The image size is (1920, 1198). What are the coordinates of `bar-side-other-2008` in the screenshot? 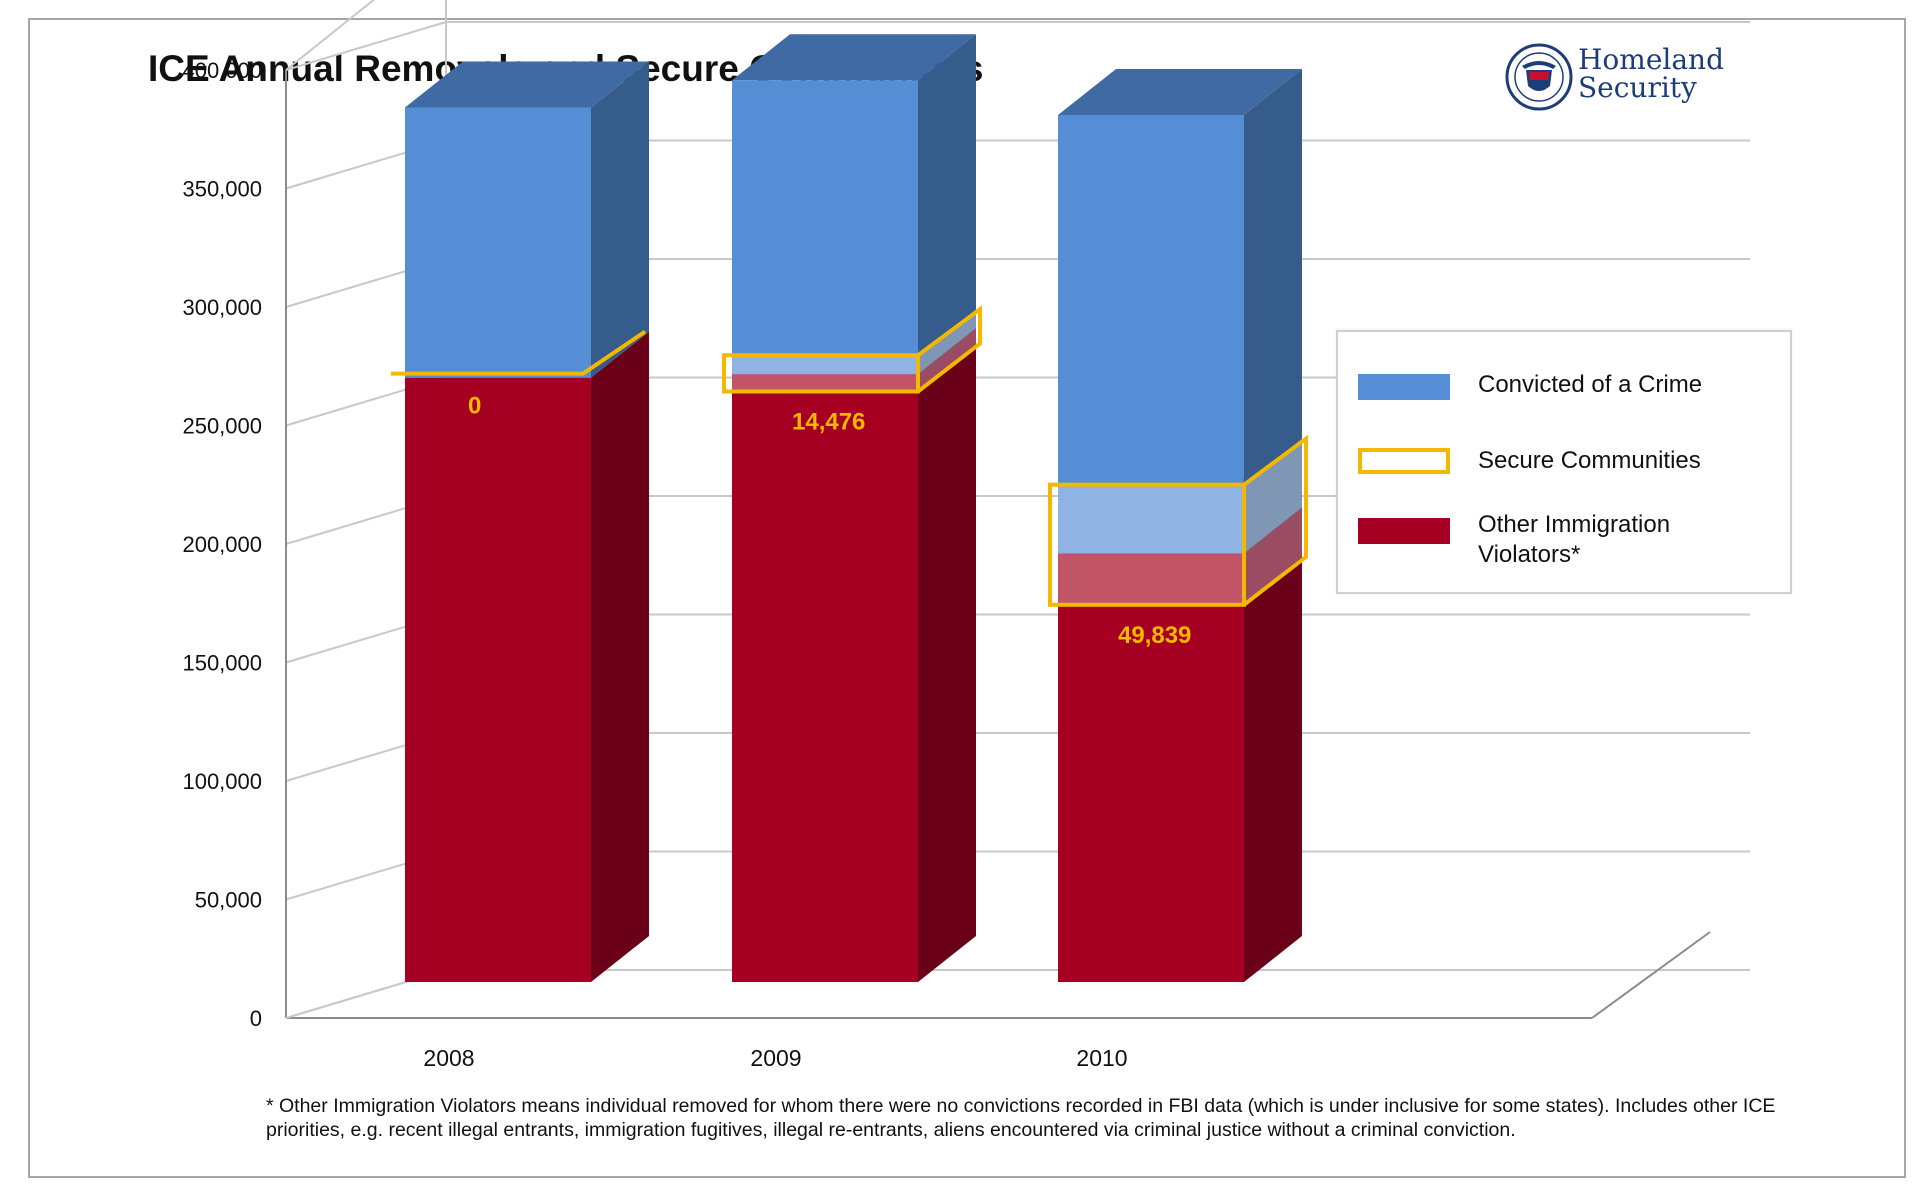 It's located at (620, 656).